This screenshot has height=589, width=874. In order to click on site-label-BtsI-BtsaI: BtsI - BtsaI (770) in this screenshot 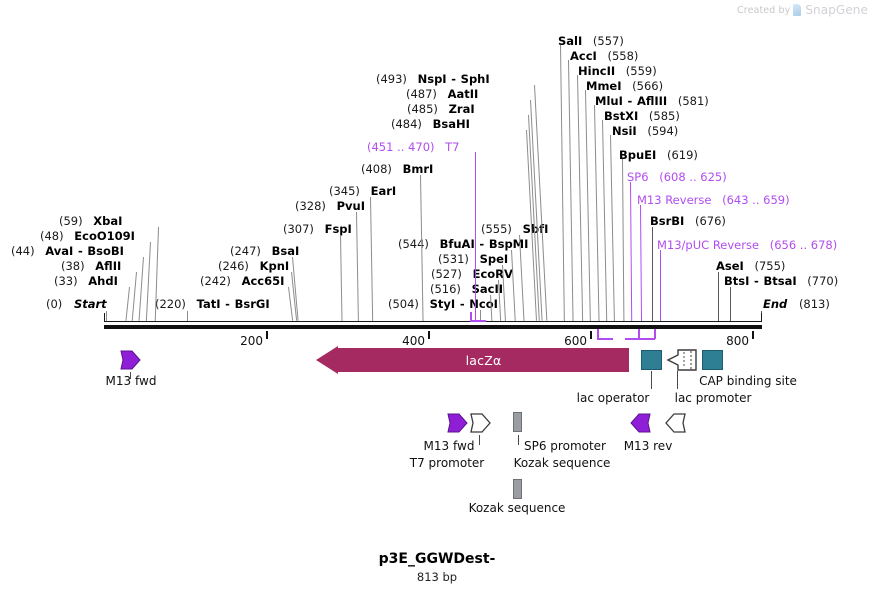, I will do `click(781, 281)`.